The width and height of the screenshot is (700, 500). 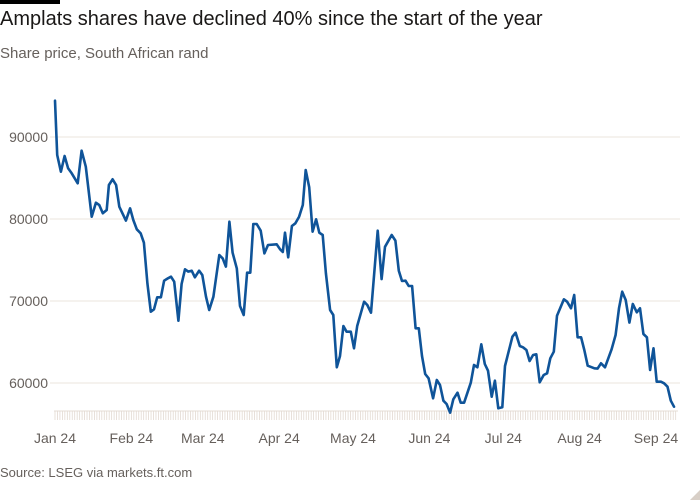 I want to click on y-tick-label: 80000, so click(x=28, y=219).